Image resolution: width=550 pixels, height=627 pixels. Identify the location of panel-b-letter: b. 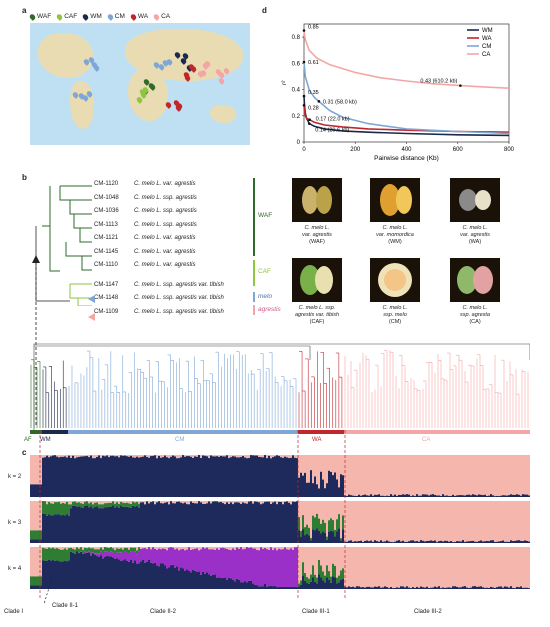
(24, 177).